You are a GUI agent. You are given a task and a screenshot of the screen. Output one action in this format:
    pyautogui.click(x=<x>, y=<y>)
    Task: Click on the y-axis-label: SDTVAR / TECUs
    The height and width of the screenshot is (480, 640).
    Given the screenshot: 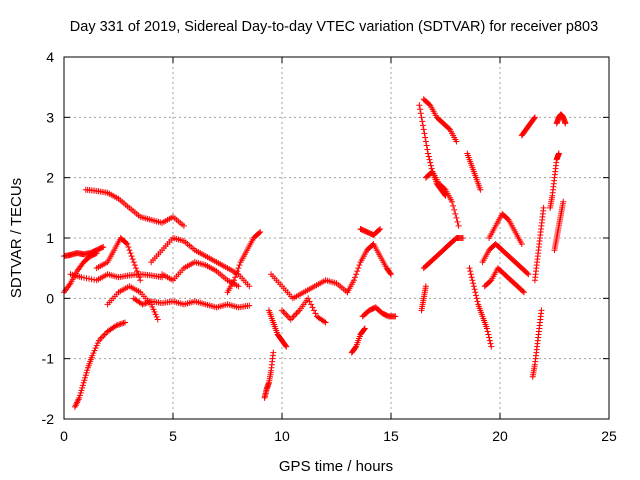 What is the action you would take?
    pyautogui.click(x=16, y=238)
    